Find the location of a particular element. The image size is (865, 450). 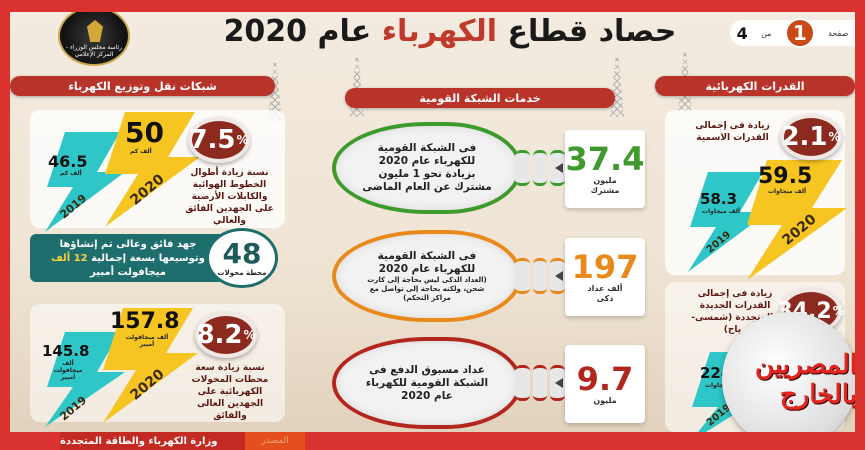

lines-2019-unit: ألف كم is located at coordinates (71, 173).